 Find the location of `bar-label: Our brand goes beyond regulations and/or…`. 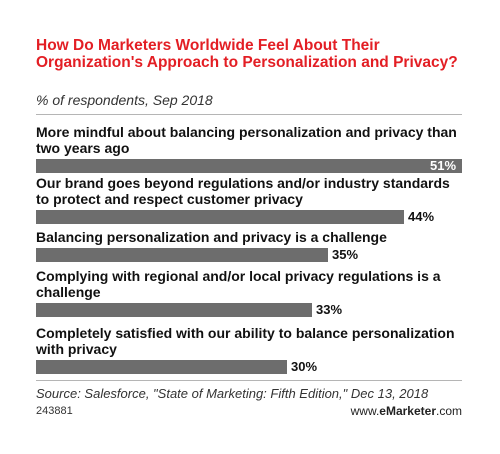

bar-label: Our brand goes beyond regulations and/or… is located at coordinates (243, 191).